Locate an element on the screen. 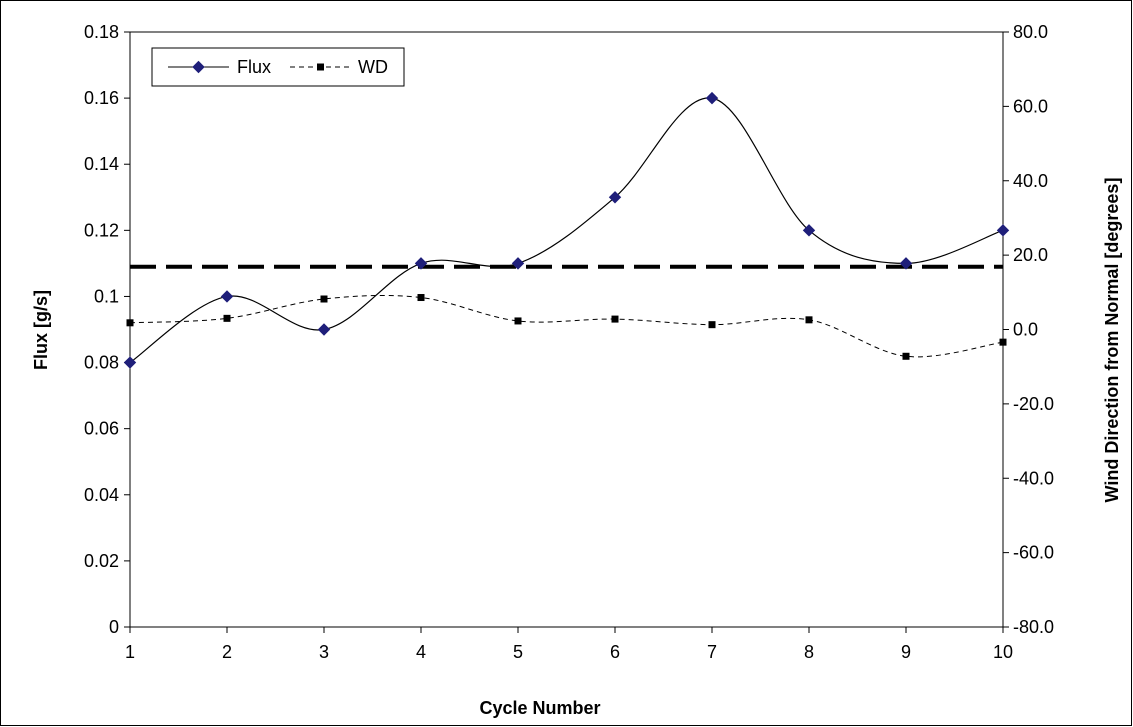  x-tick-label: 7 is located at coordinates (712, 652).